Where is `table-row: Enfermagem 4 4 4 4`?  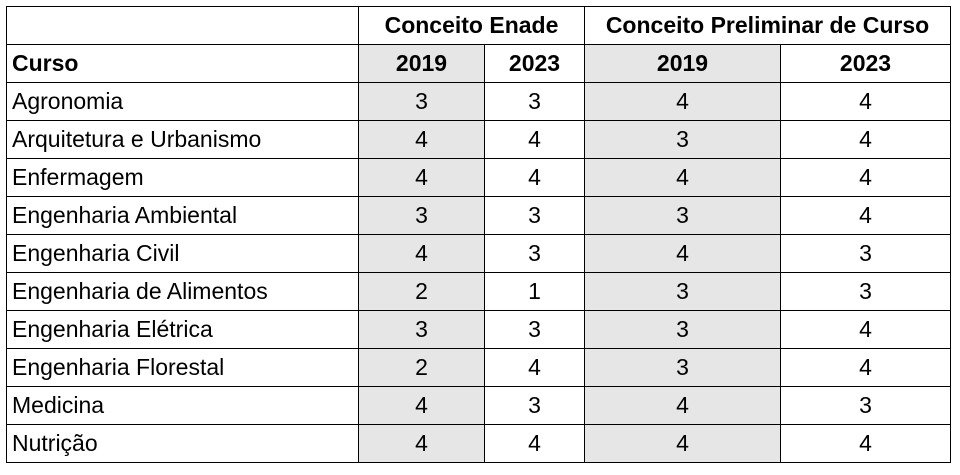 table-row: Enfermagem 4 4 4 4 is located at coordinates (478, 177).